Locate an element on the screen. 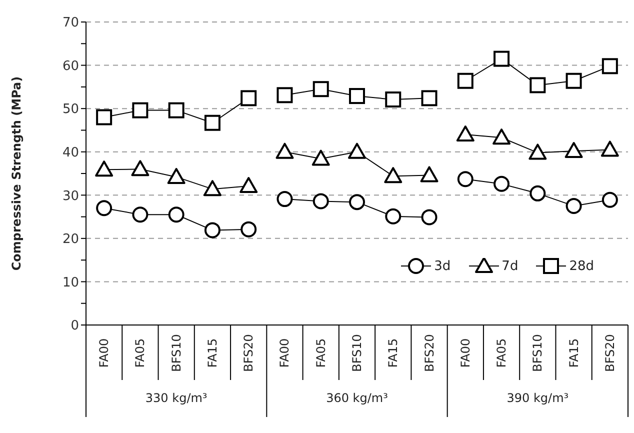 The image size is (634, 433). y-tick-label: 30 is located at coordinates (70, 196).